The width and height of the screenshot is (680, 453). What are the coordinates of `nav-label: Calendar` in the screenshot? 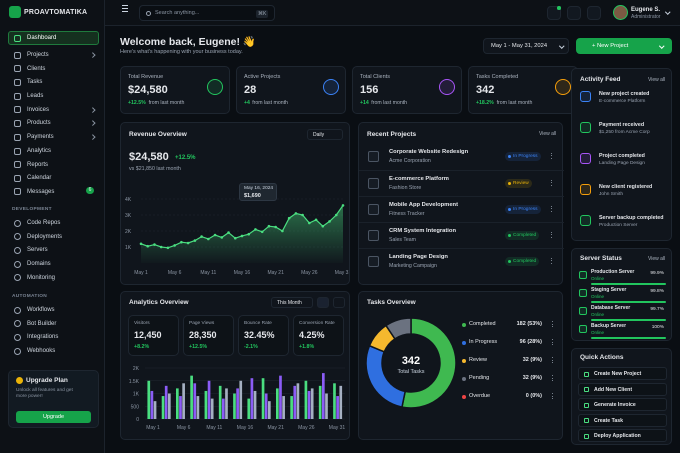 It's located at (39, 178).